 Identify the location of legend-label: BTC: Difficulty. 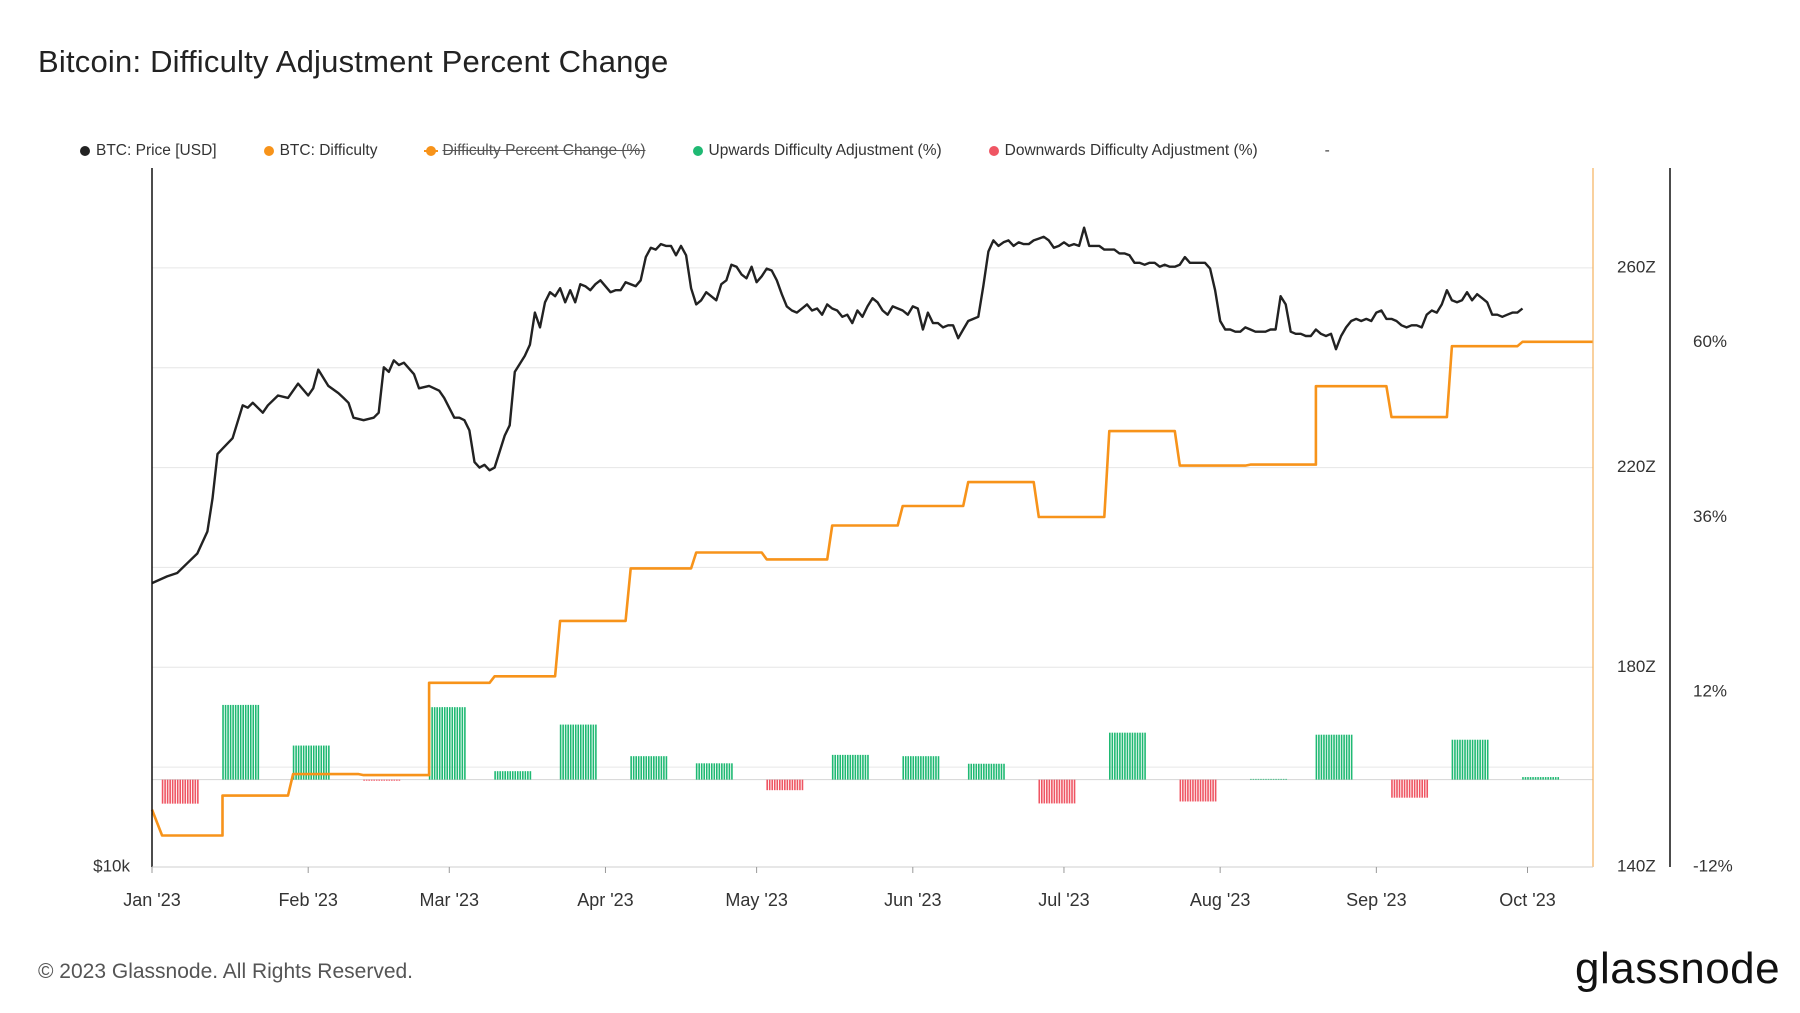
(328, 150).